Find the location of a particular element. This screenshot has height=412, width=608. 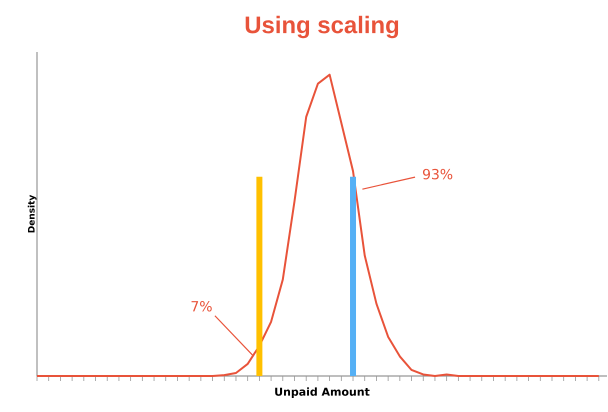

y-axis-title: Density is located at coordinates (32, 213).